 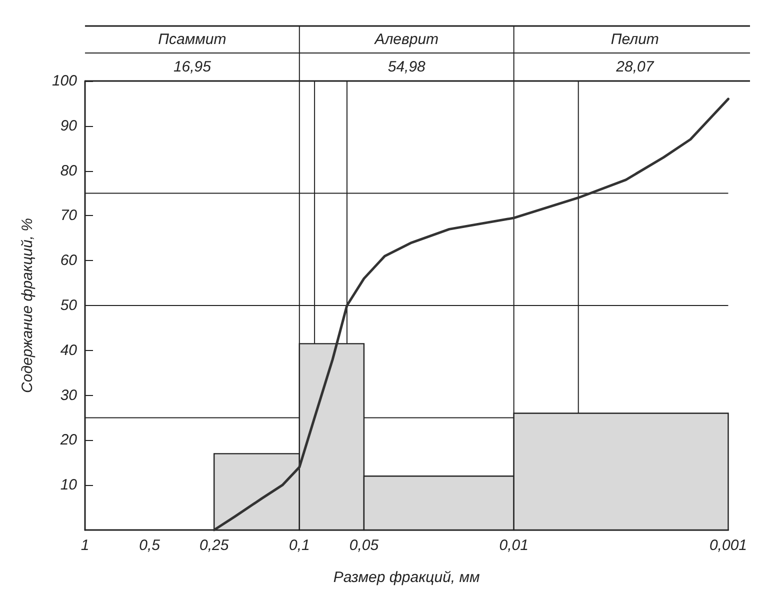 What do you see at coordinates (27, 305) in the screenshot?
I see `y-axis-title: Содержание фракций, %` at bounding box center [27, 305].